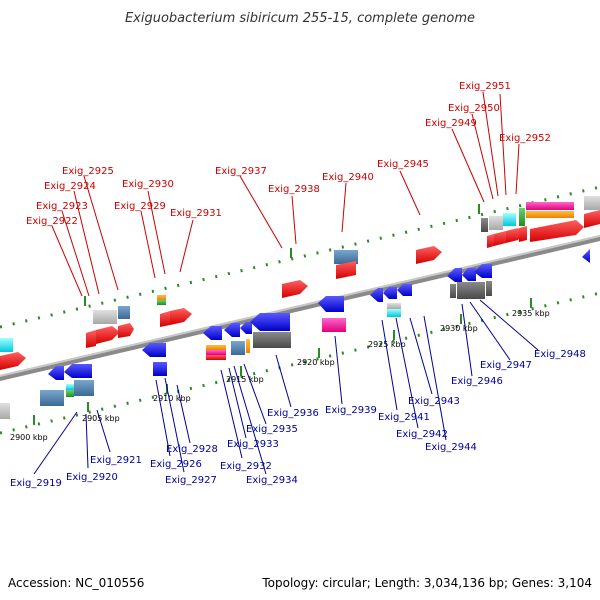 The height and width of the screenshot is (600, 600). What do you see at coordinates (196, 213) in the screenshot?
I see `gene-label: Exig_2931` at bounding box center [196, 213].